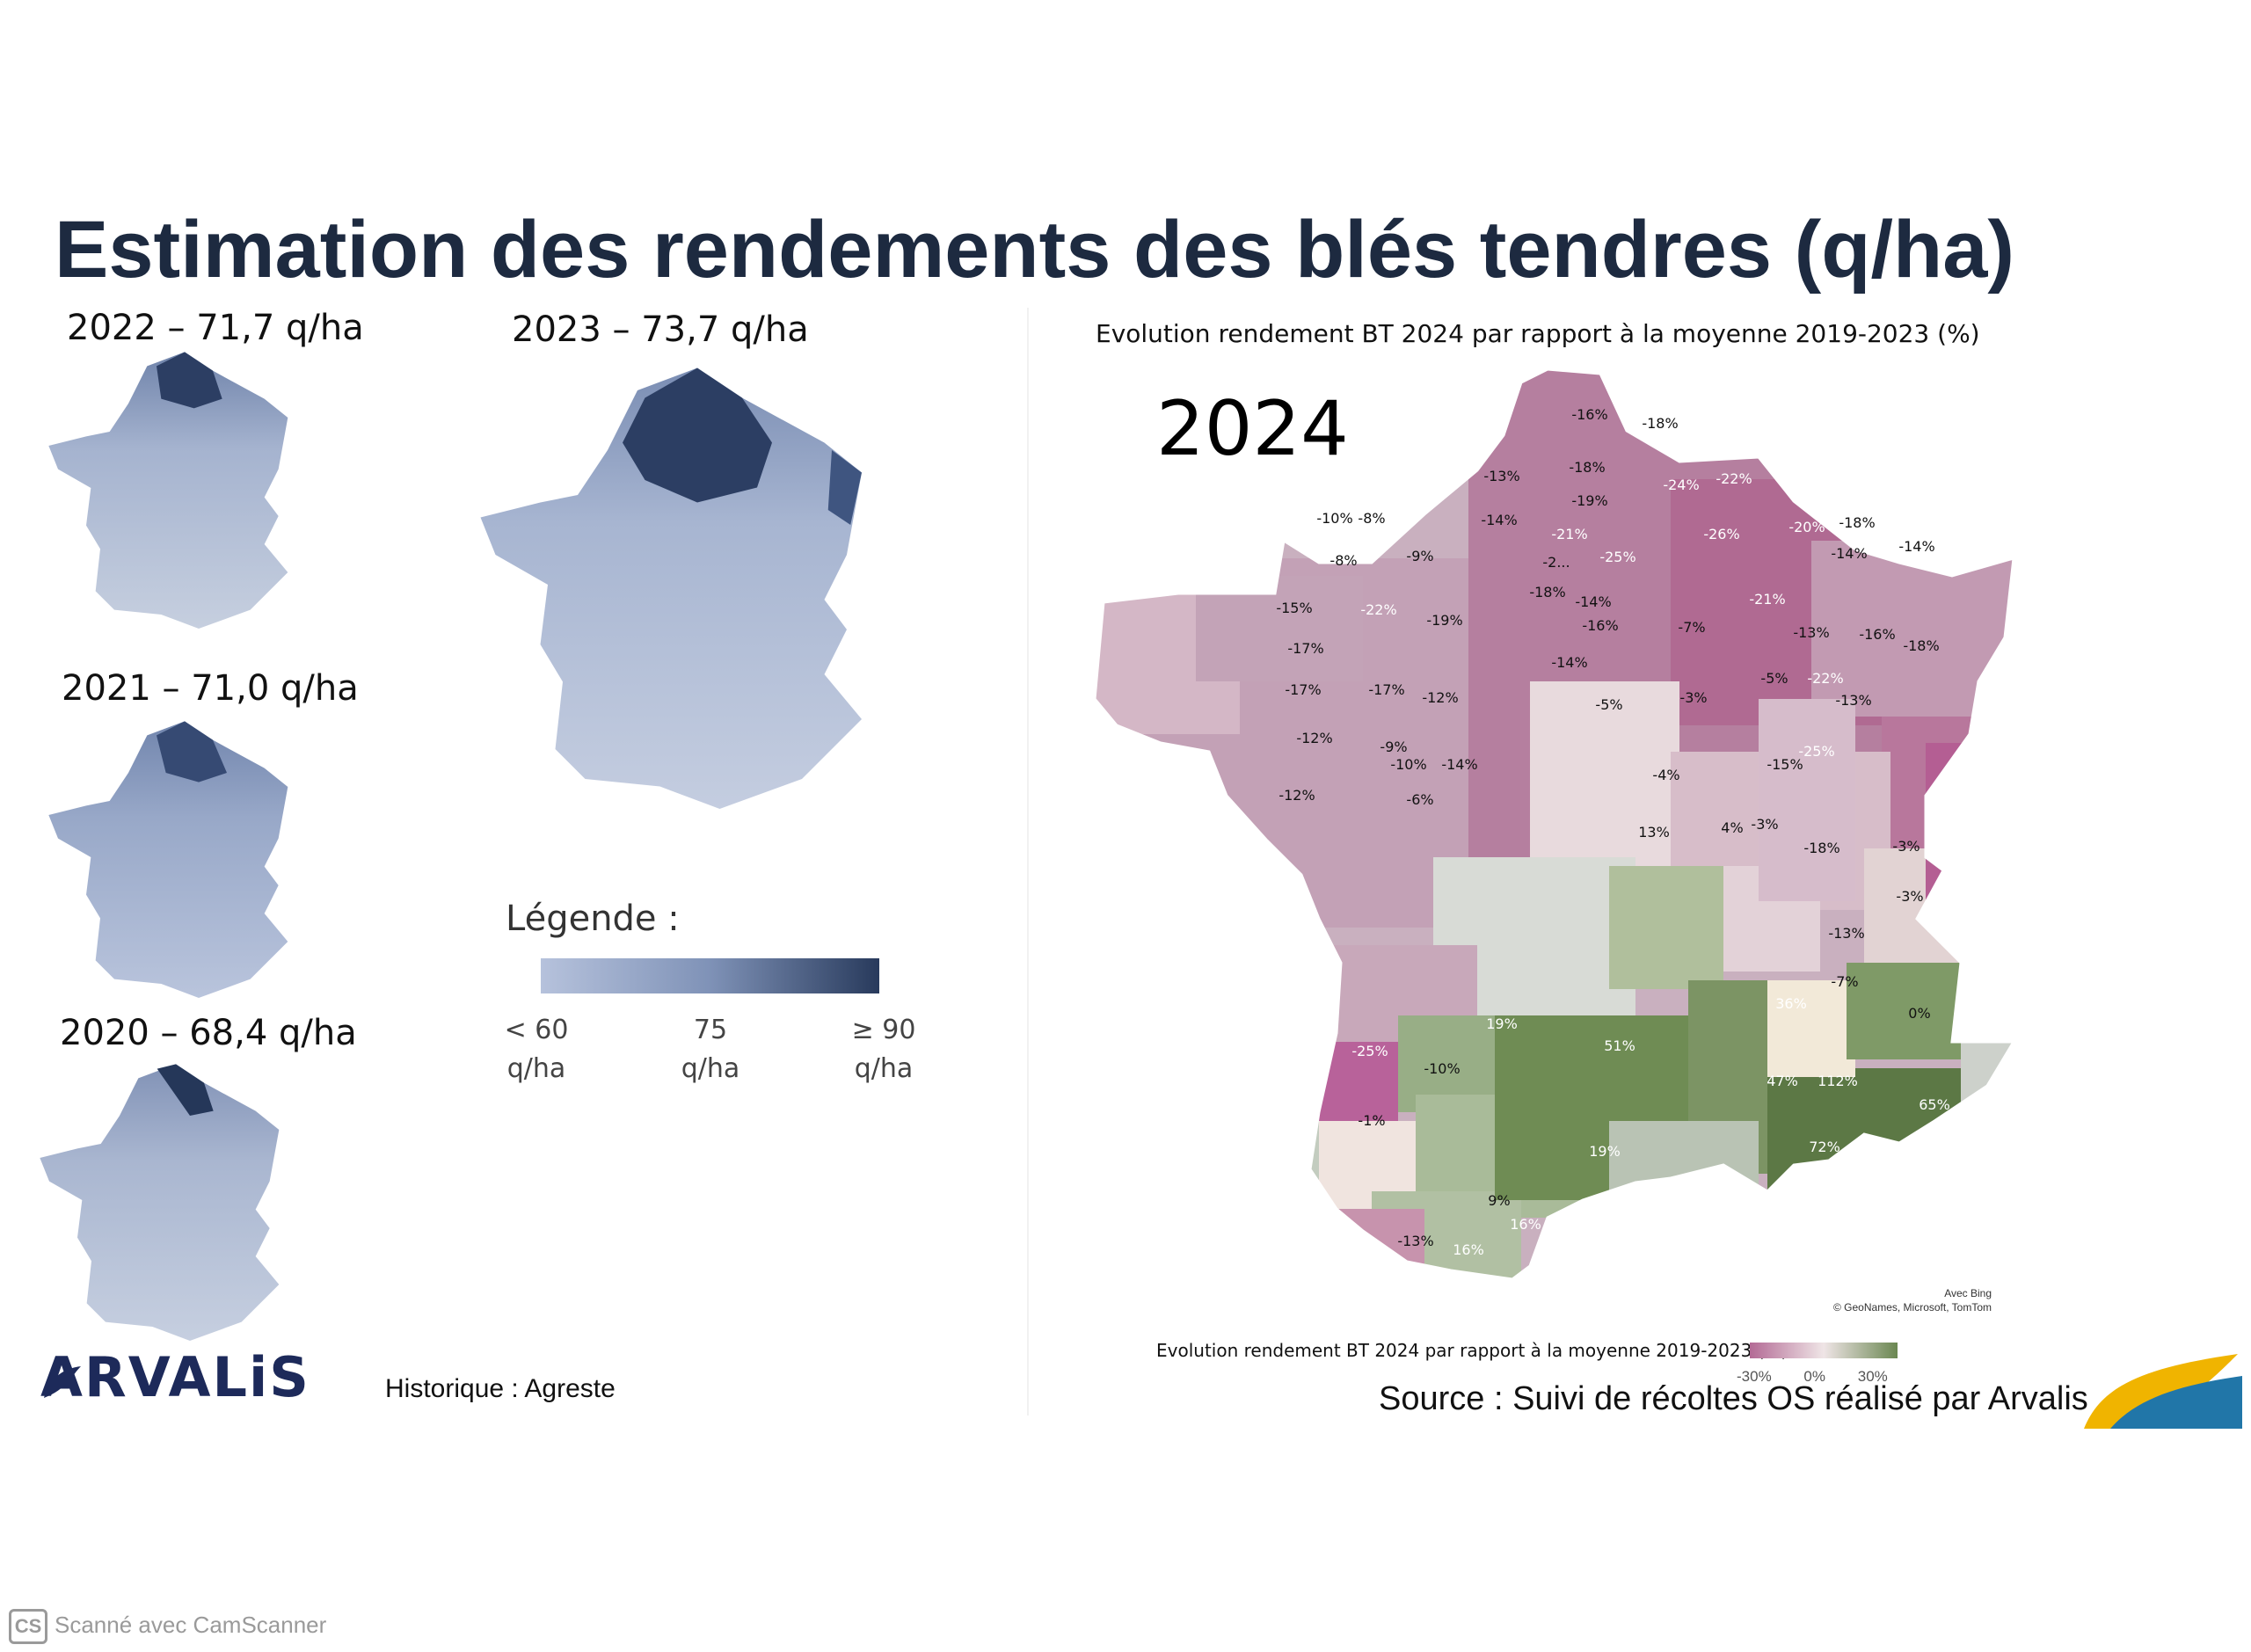 The height and width of the screenshot is (1652, 2251). Describe the element at coordinates (1294, 608) in the screenshot. I see `dept-value-label: -15%` at that location.